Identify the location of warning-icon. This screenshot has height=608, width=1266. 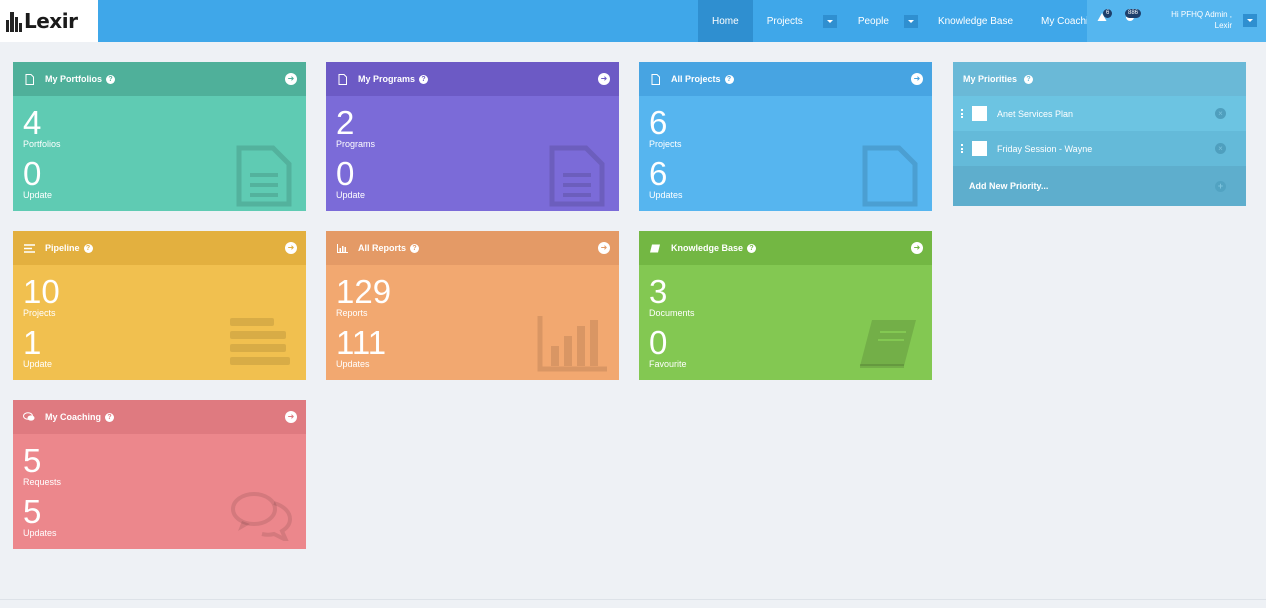
(1102, 17).